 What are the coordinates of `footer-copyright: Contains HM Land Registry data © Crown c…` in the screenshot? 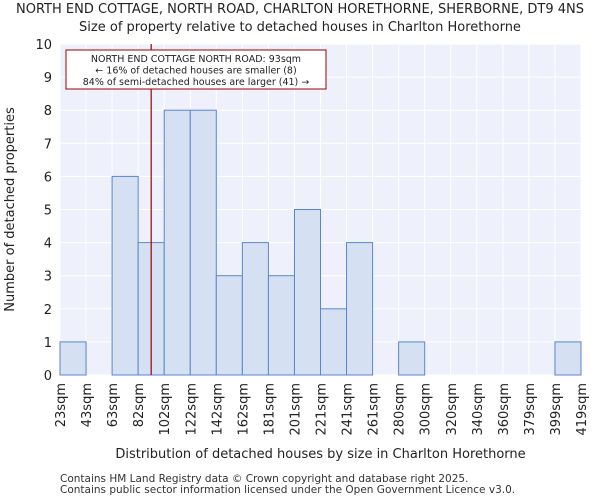 It's located at (264, 479).